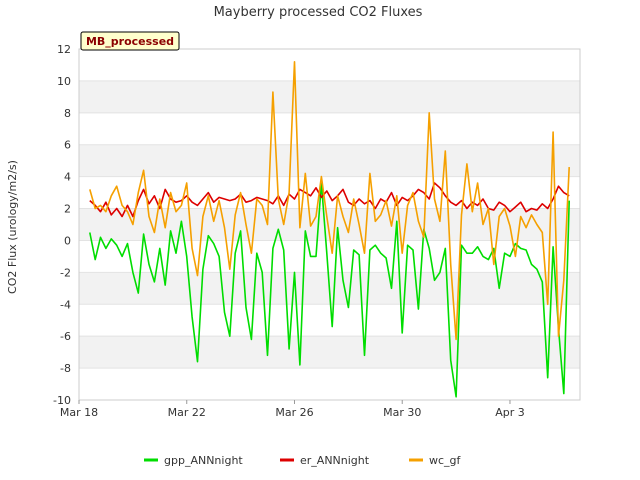 This screenshot has width=640, height=480. Describe the element at coordinates (203, 460) in the screenshot. I see `legend-label: gpp_ANNnight` at that location.